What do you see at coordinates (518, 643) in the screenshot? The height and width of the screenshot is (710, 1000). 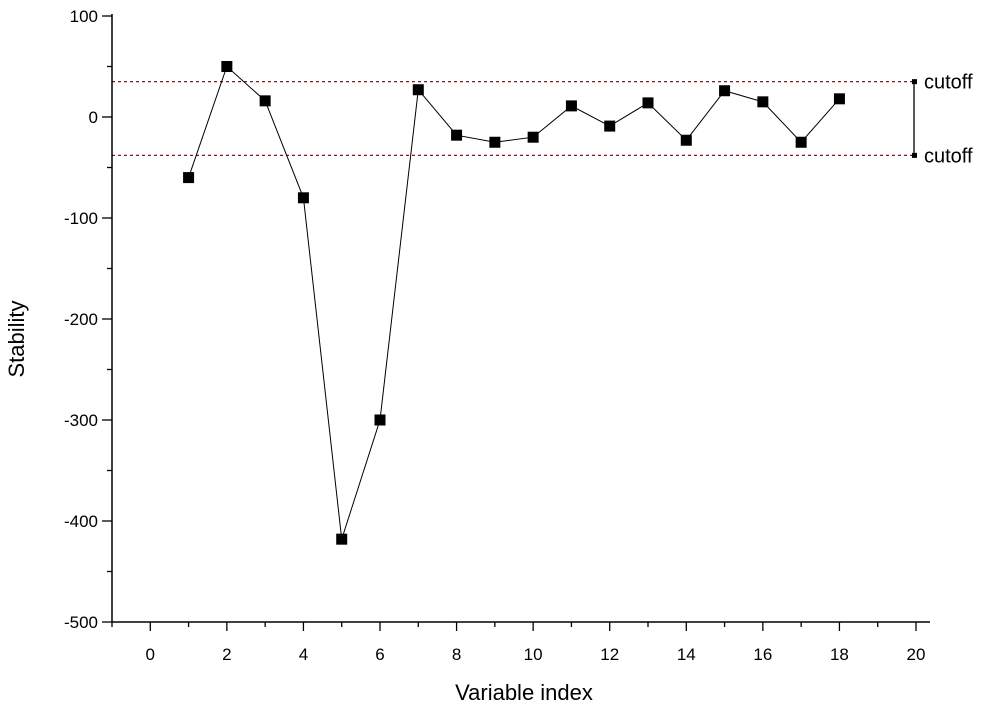 I see `x-axis-ticks: 0 2 4 6 8 10 12 14 16 18 20` at bounding box center [518, 643].